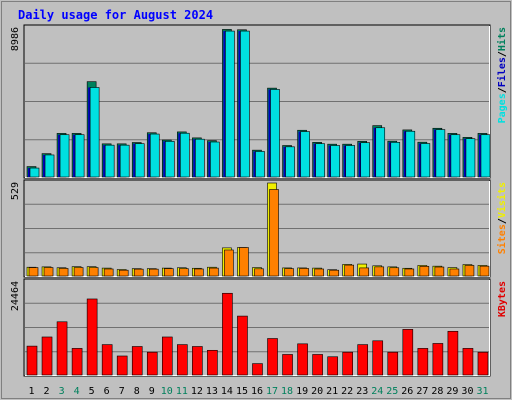  What do you see at coordinates (467, 391) in the screenshot?
I see `x-tick-label: 30` at bounding box center [467, 391].